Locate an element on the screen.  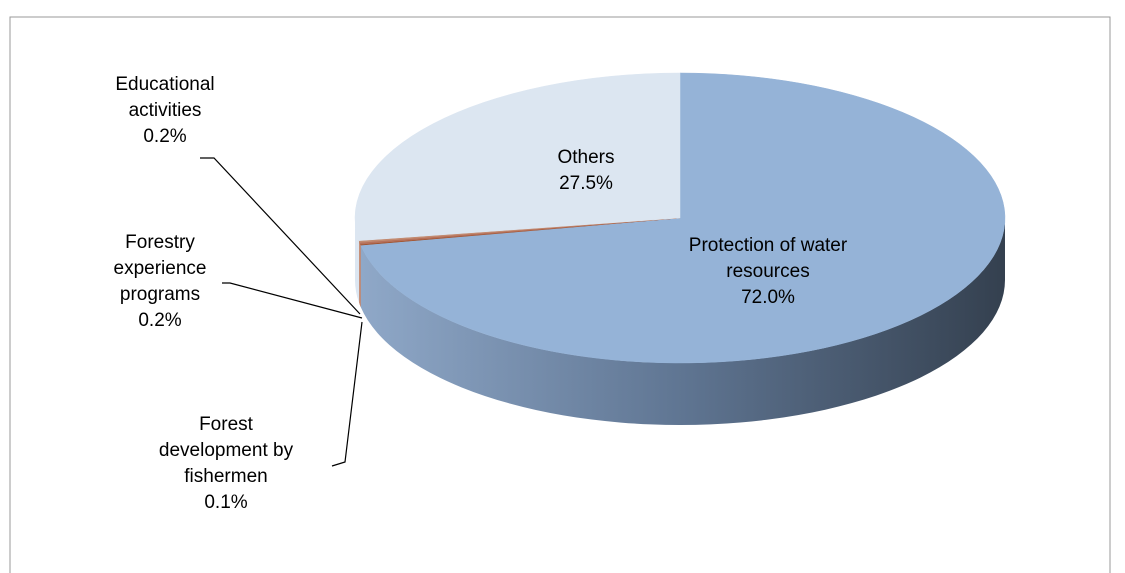
pie-slice is located at coordinates (517, 156).